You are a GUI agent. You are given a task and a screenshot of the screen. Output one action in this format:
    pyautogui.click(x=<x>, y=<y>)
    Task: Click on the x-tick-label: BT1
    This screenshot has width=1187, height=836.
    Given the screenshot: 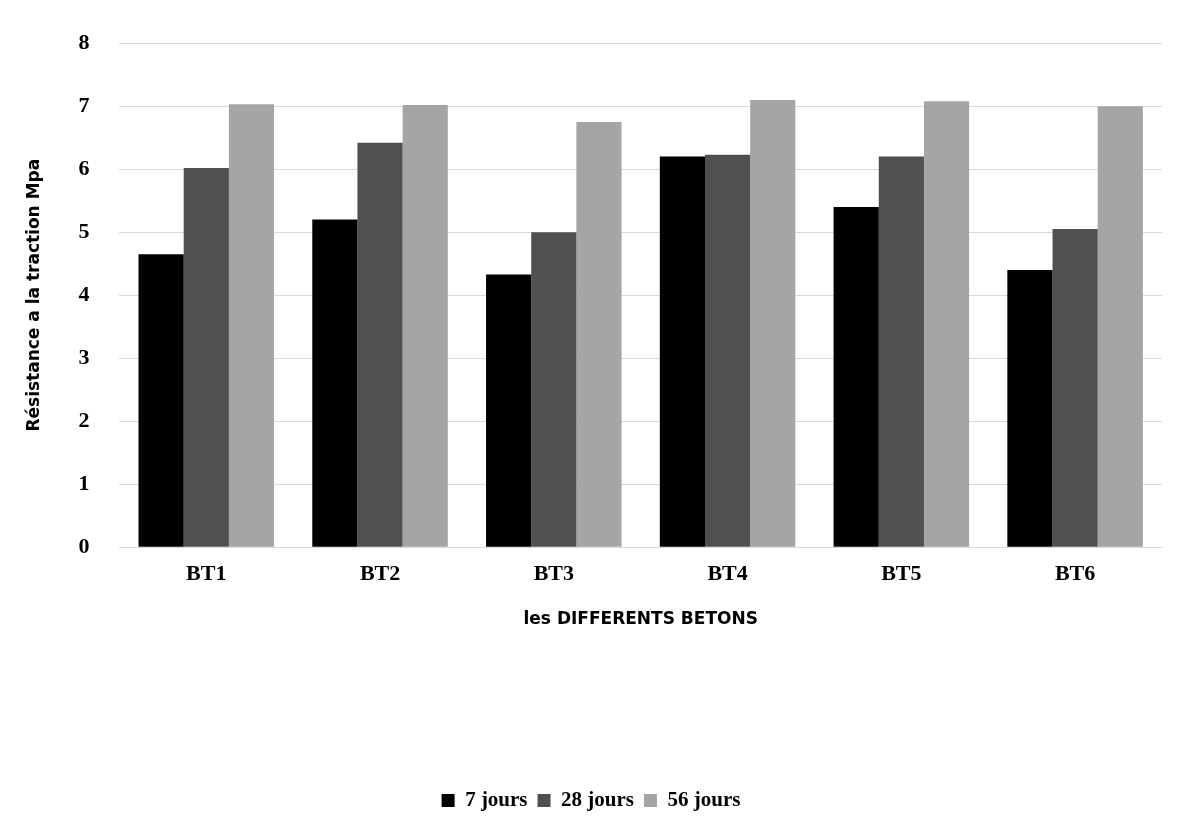 What is the action you would take?
    pyautogui.click(x=206, y=573)
    